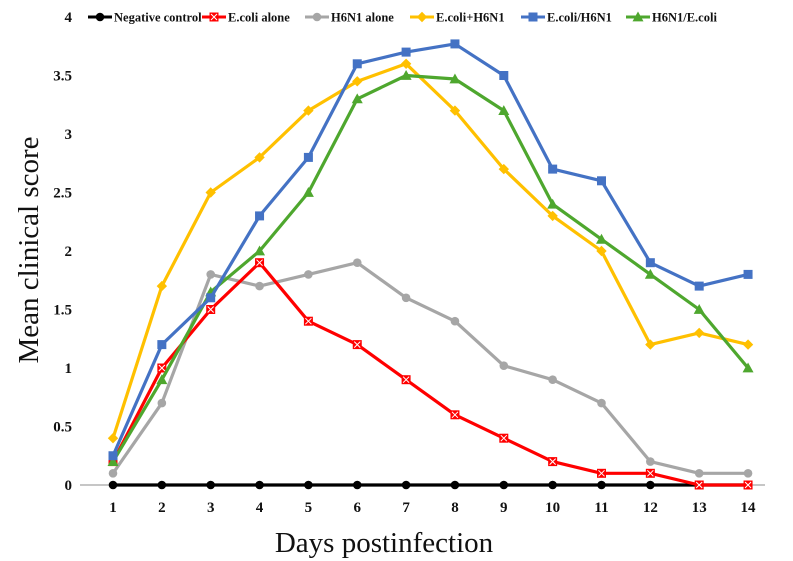 This screenshot has height=561, width=793. I want to click on series-negative-control, so click(430, 485).